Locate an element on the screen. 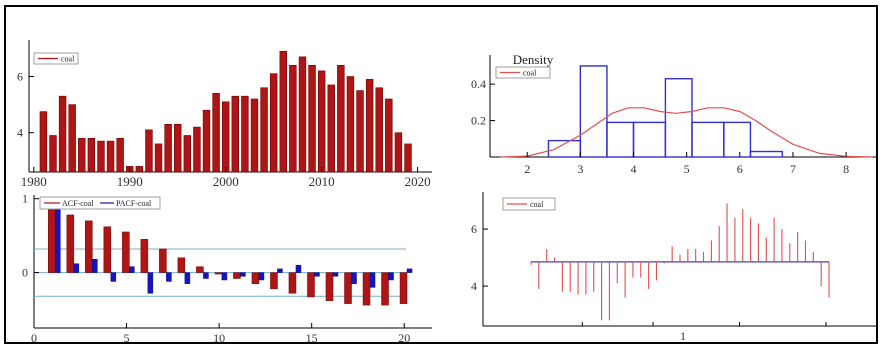 Image resolution: width=883 pixels, height=347 pixels. density-kde-line is located at coordinates (686, 132).